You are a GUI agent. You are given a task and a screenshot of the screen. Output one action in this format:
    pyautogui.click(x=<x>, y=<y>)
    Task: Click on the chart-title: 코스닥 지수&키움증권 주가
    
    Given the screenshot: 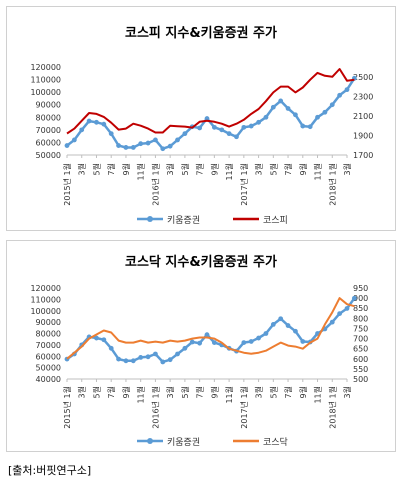 What is the action you would take?
    pyautogui.click(x=201, y=262)
    